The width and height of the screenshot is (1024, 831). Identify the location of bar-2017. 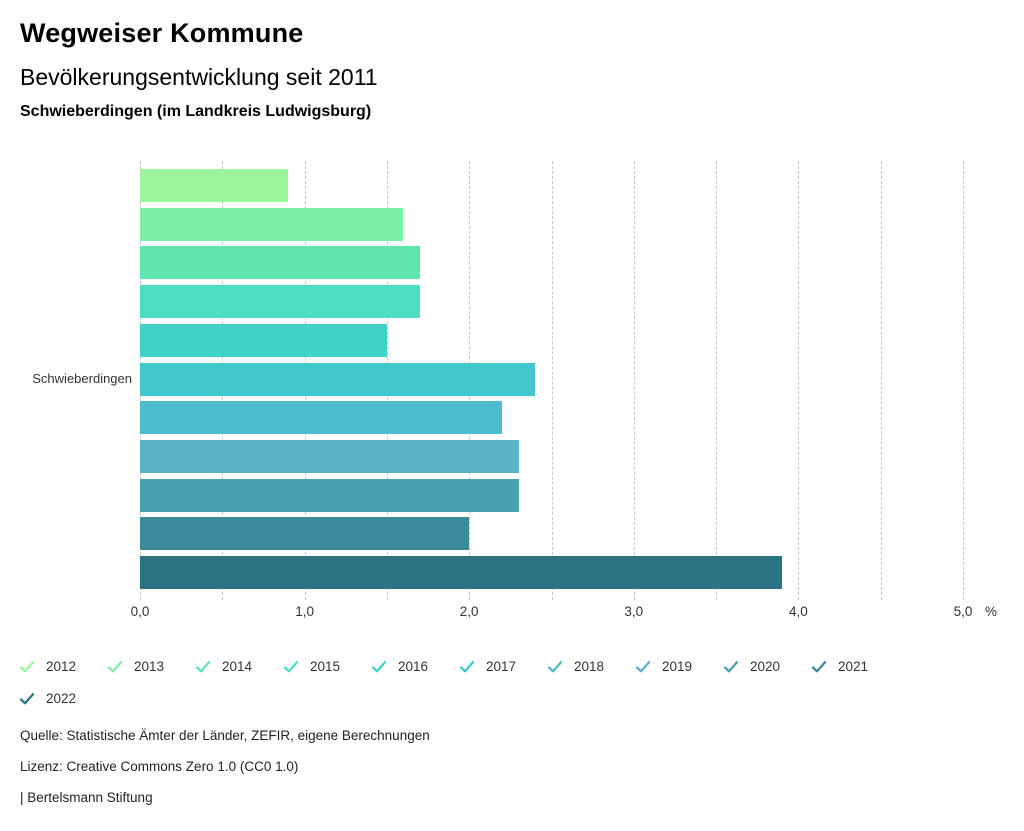
(337, 379).